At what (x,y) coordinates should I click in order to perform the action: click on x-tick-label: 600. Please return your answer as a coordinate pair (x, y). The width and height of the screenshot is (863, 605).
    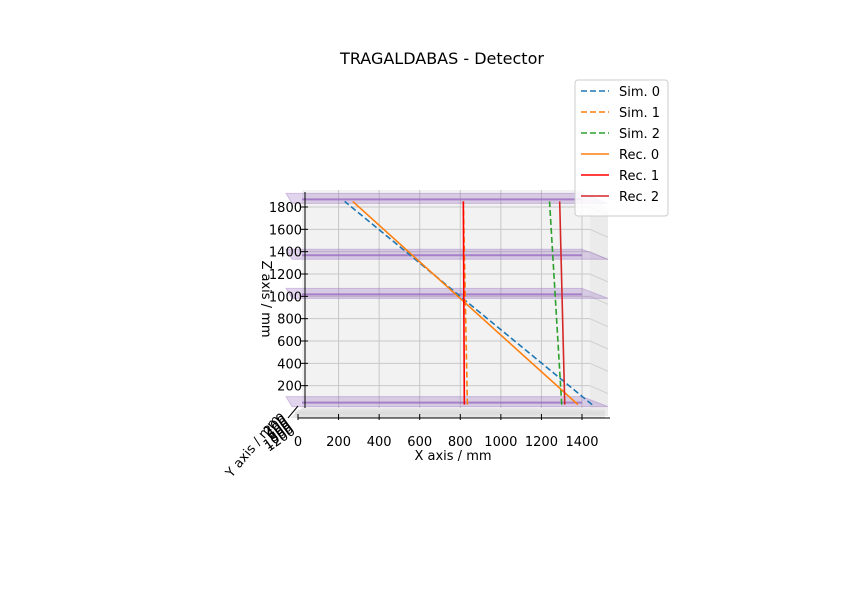
    Looking at the image, I should click on (419, 442).